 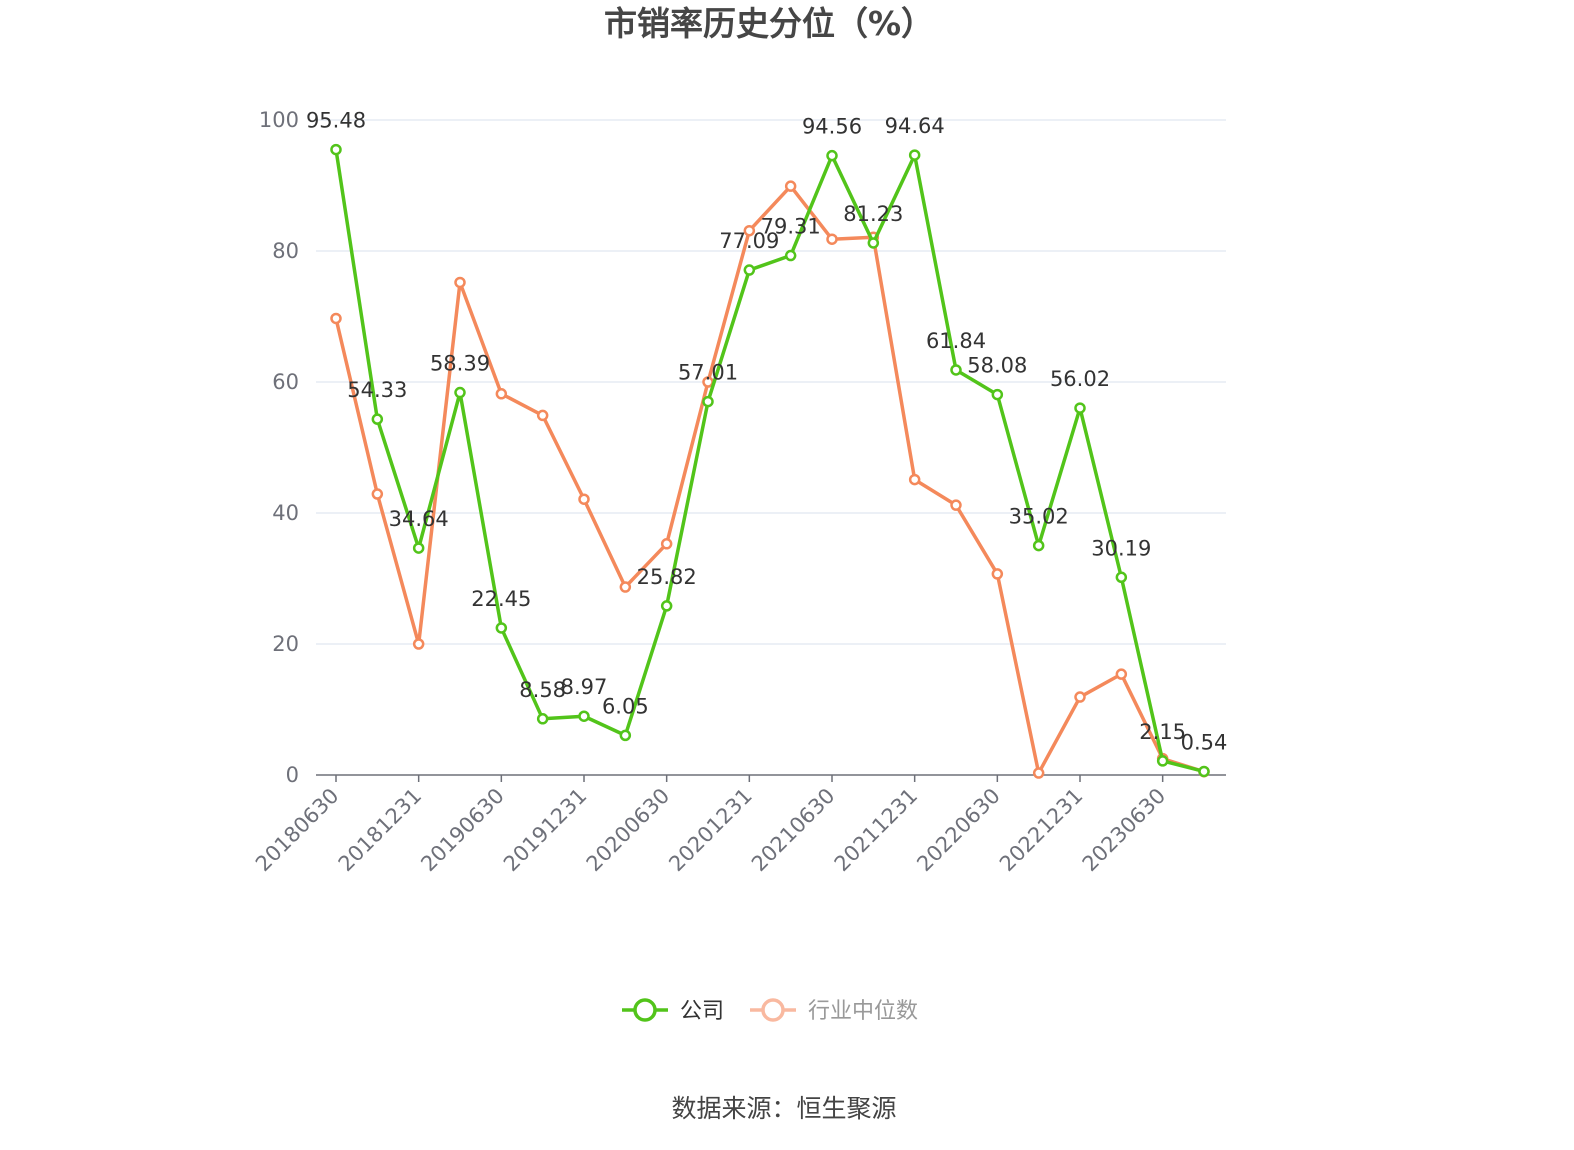 I want to click on data-label: 79.31, so click(x=791, y=227).